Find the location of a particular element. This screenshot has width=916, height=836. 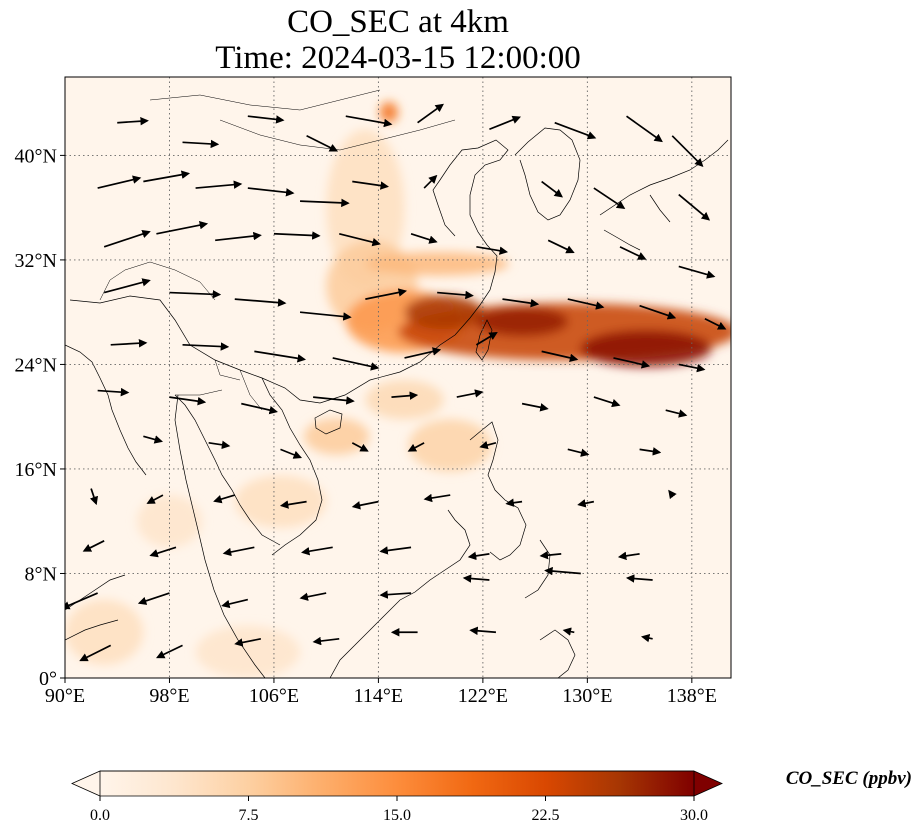

lat-tick-label: 24°N is located at coordinates (36, 365).